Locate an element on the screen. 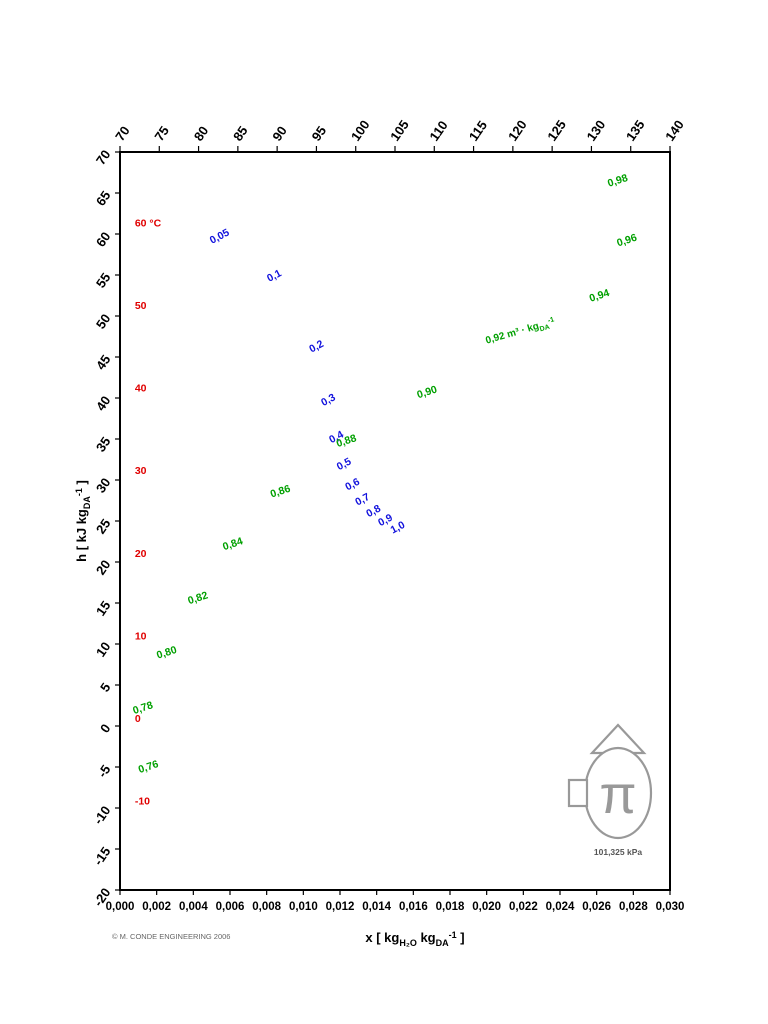 Image resolution: width=768 pixels, height=1024 pixels. y-axis-label: 25 is located at coordinates (103, 526).